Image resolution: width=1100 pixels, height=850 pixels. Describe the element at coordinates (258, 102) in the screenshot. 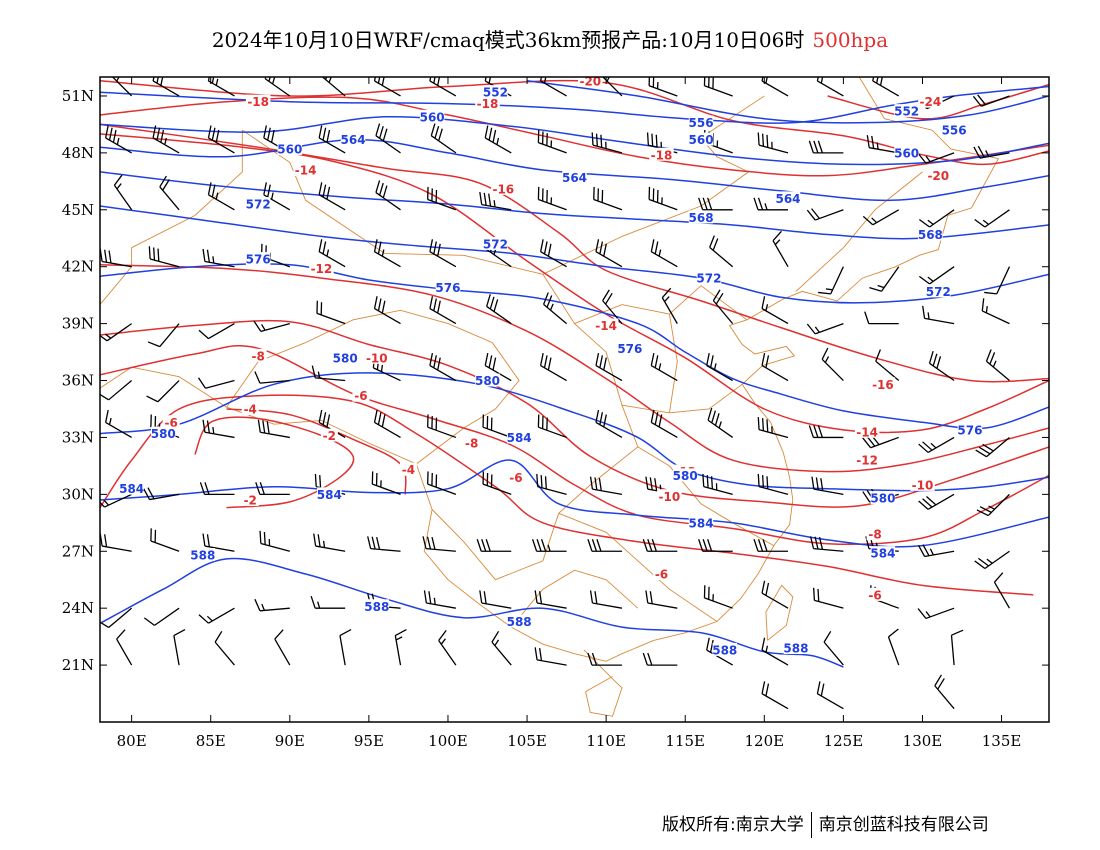

I see `temperature-contour-label: -18` at that location.